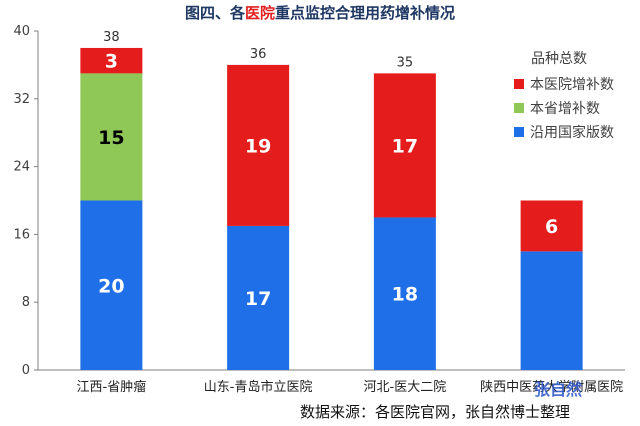  What do you see at coordinates (572, 85) in the screenshot?
I see `legend-item: 本医院增补数` at bounding box center [572, 85].